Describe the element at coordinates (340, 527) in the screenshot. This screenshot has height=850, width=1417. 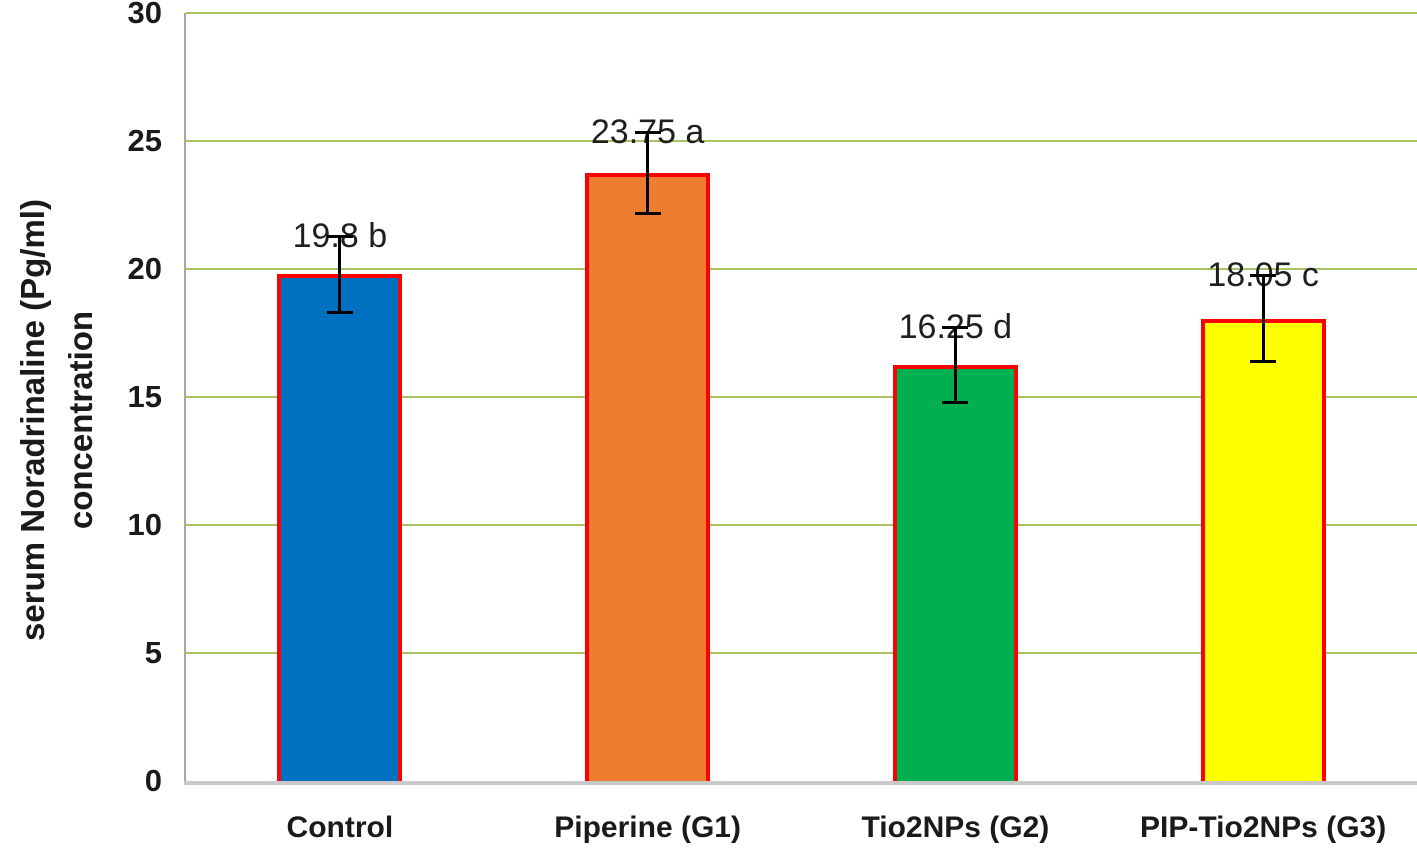
I see `bar-control` at that location.